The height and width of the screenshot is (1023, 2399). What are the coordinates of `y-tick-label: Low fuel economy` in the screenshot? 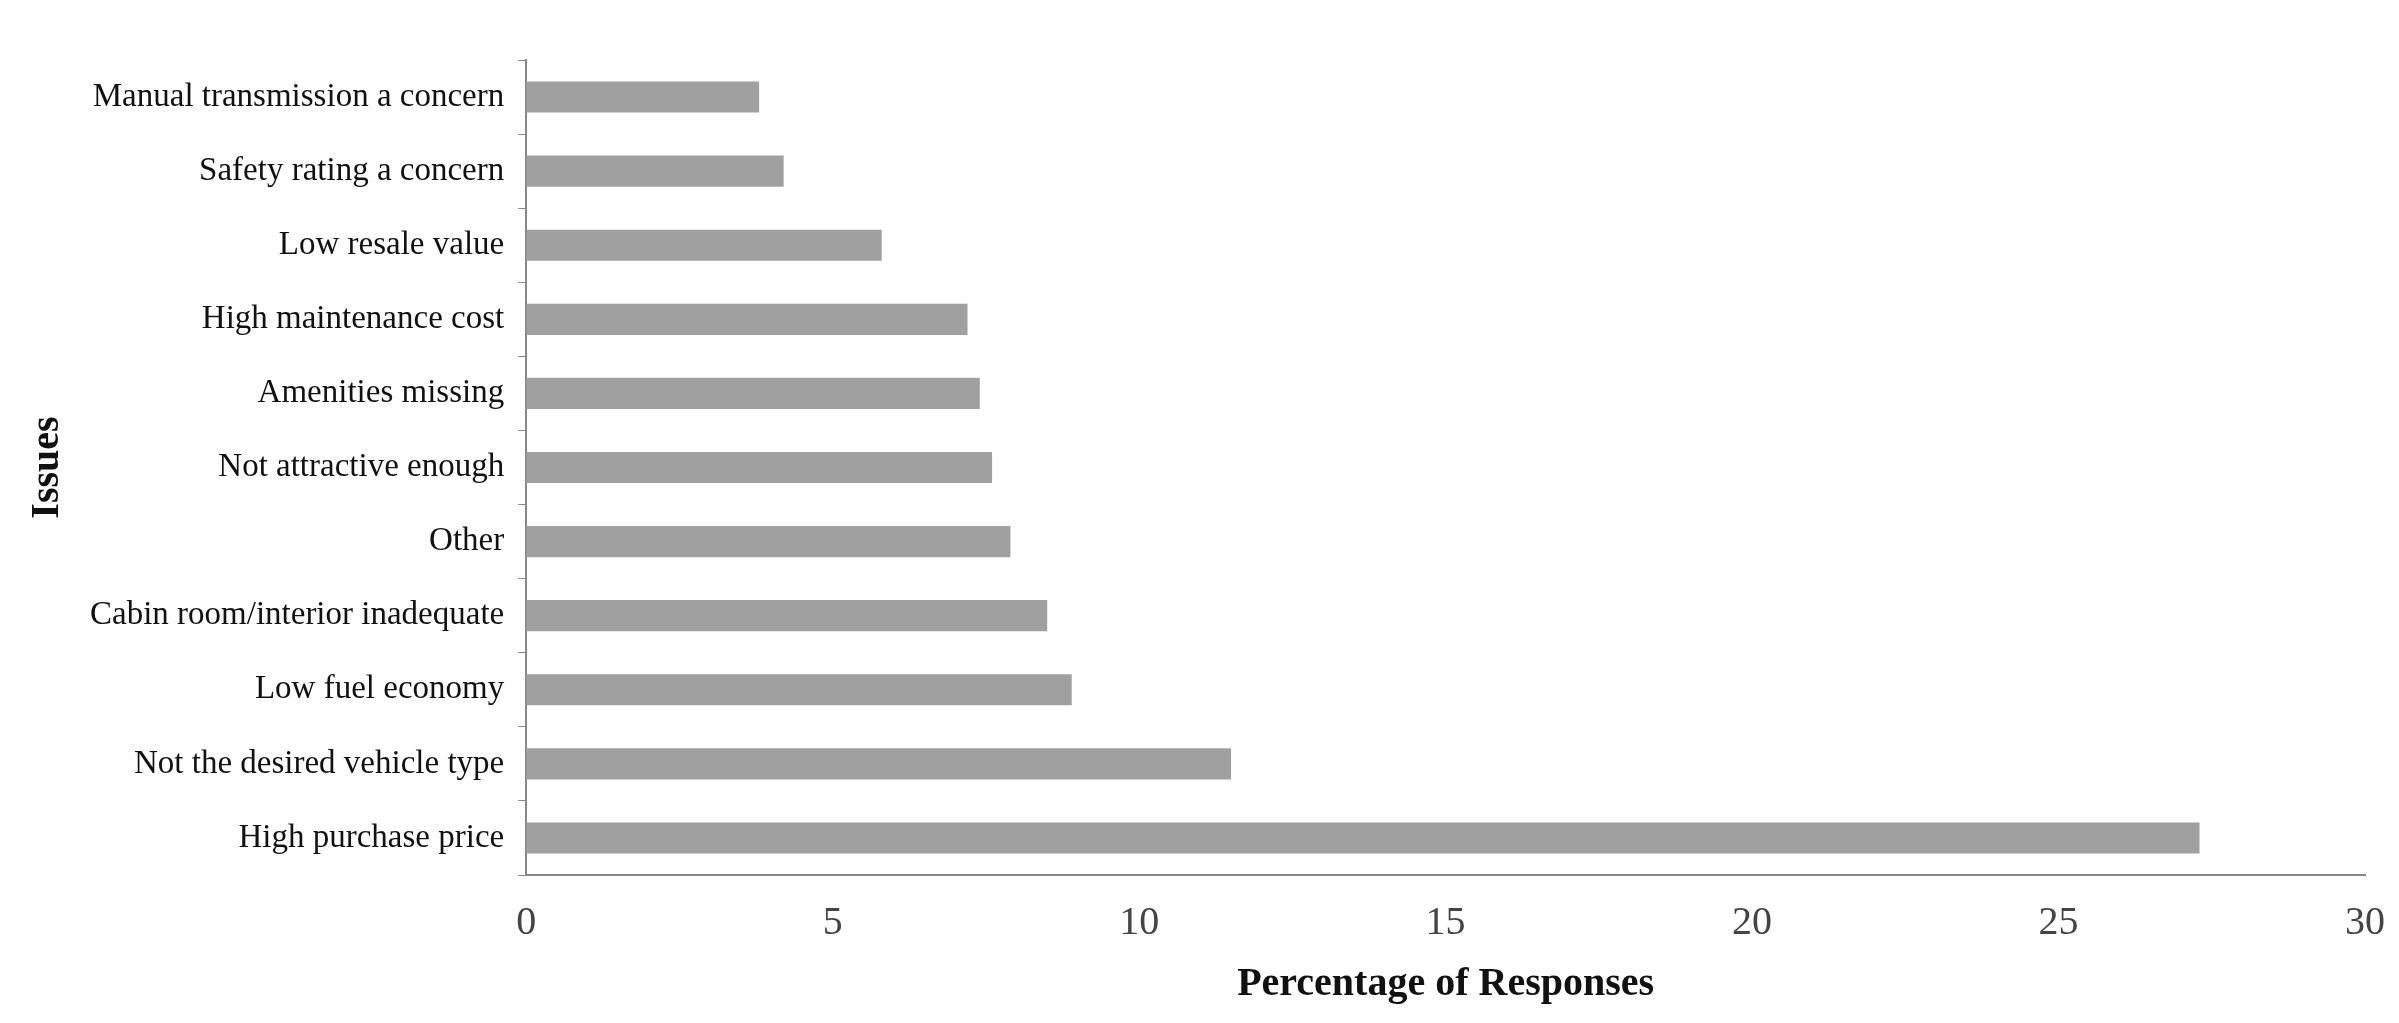 It's located at (379, 687).